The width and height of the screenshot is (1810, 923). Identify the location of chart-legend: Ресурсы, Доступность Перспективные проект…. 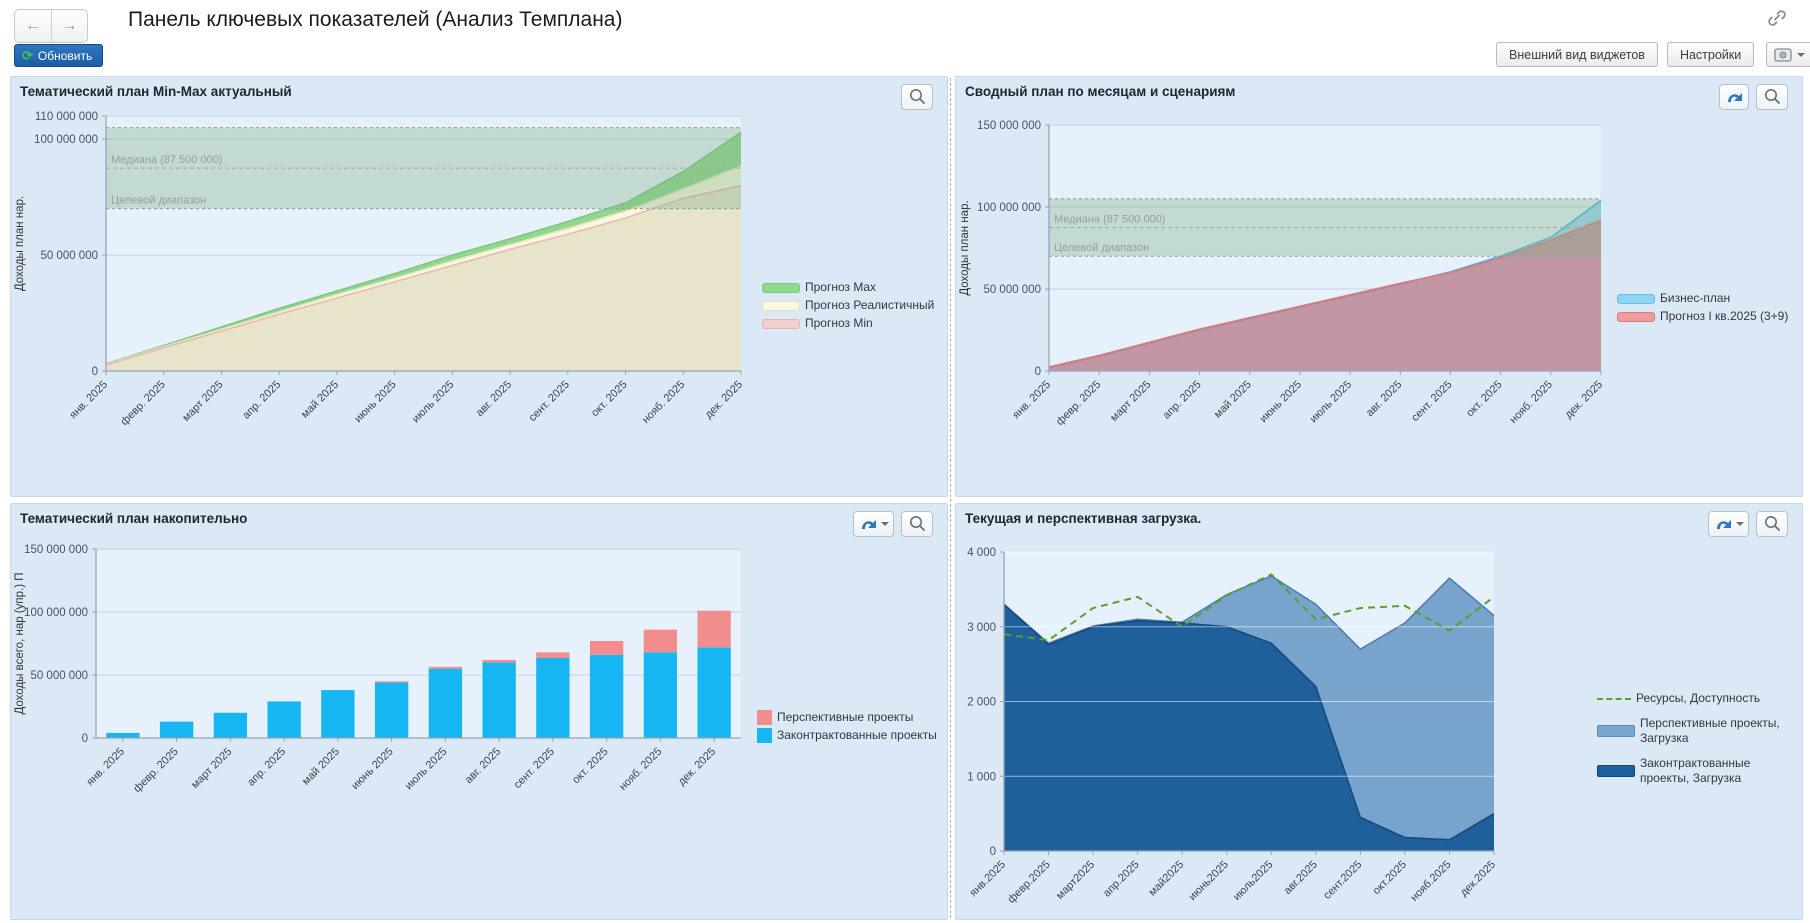
(1696, 734).